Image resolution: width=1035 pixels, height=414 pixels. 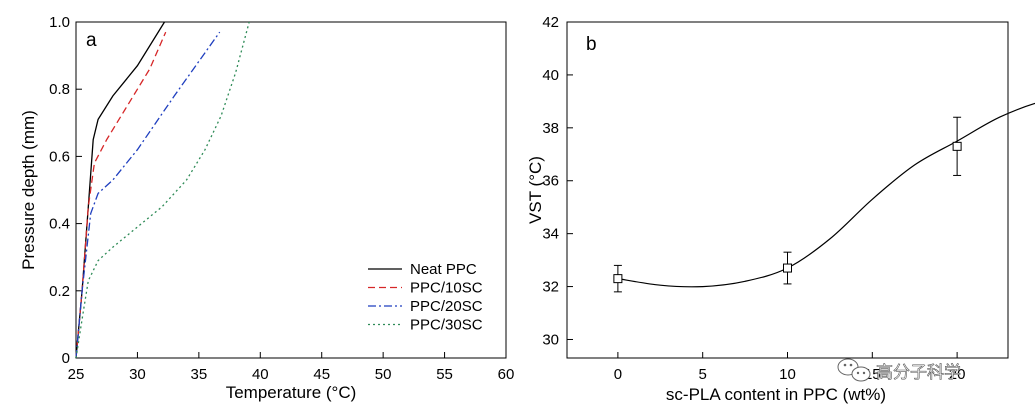 I want to click on panel-b-y-tick-label: 36, so click(x=550, y=181).